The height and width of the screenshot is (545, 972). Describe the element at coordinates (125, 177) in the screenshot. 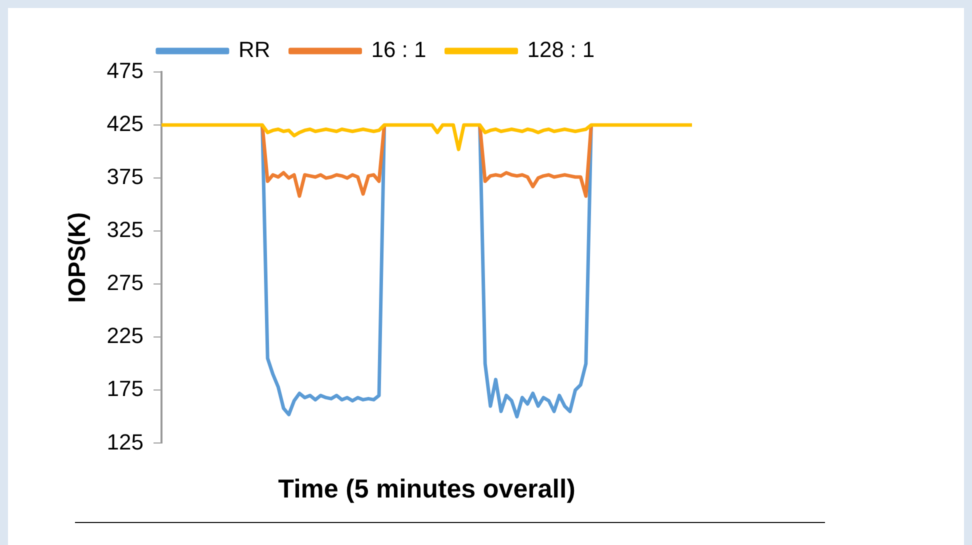

I see `y-tick-label: 375` at that location.